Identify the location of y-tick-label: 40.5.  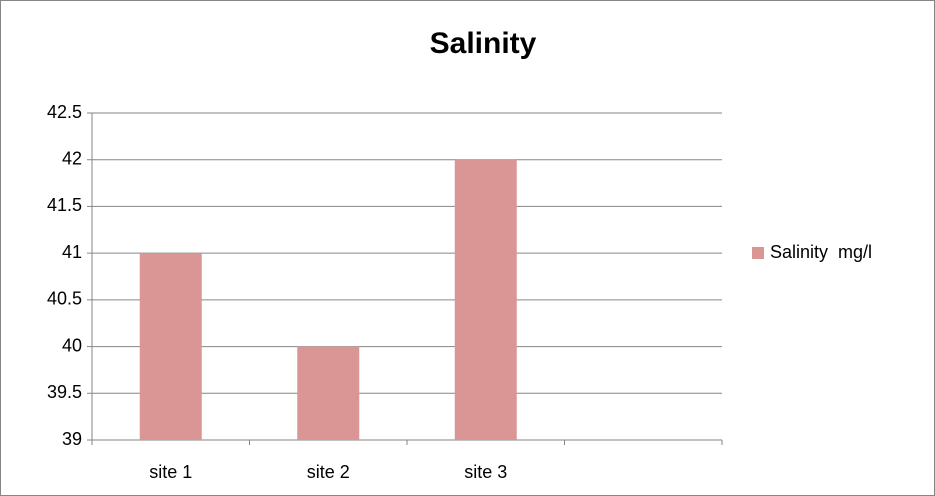
(64, 299).